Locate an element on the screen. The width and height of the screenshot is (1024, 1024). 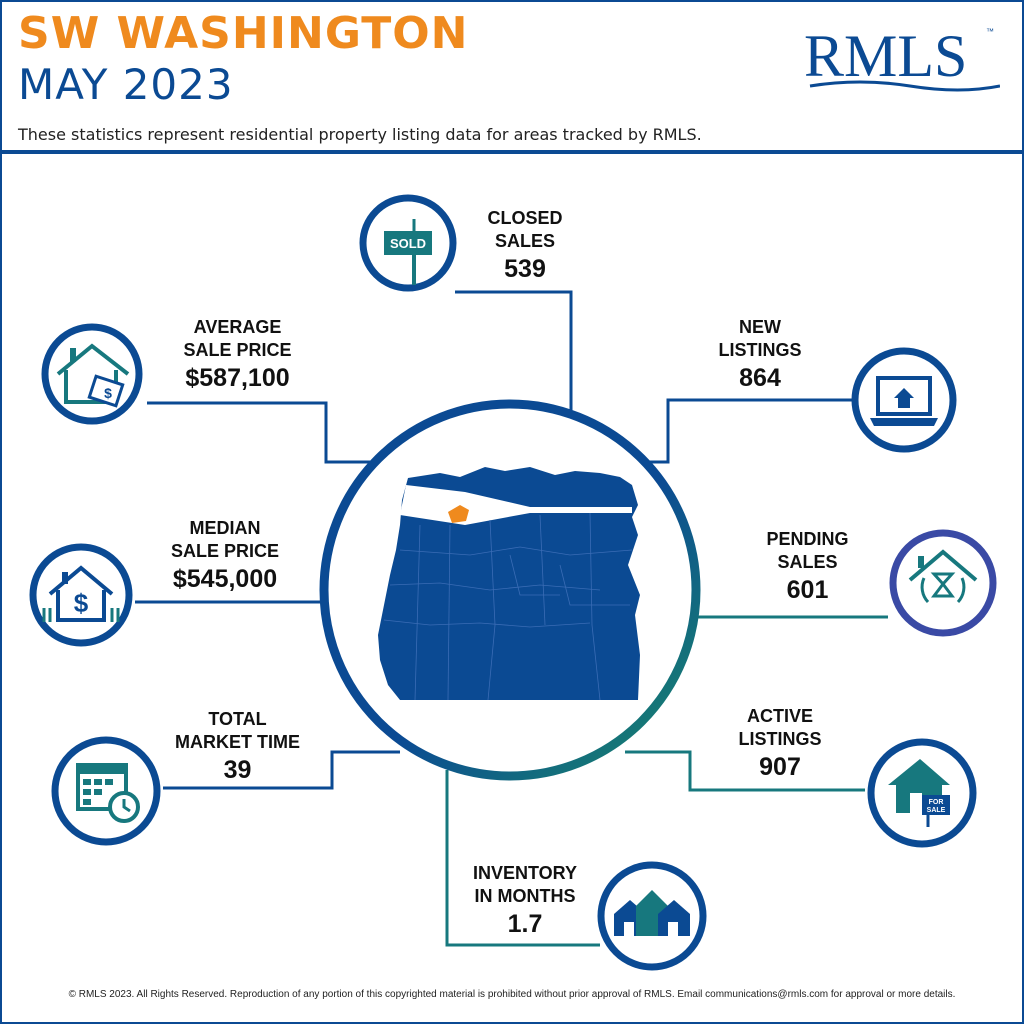
page-title-period: MAY 2023 is located at coordinates (126, 84).